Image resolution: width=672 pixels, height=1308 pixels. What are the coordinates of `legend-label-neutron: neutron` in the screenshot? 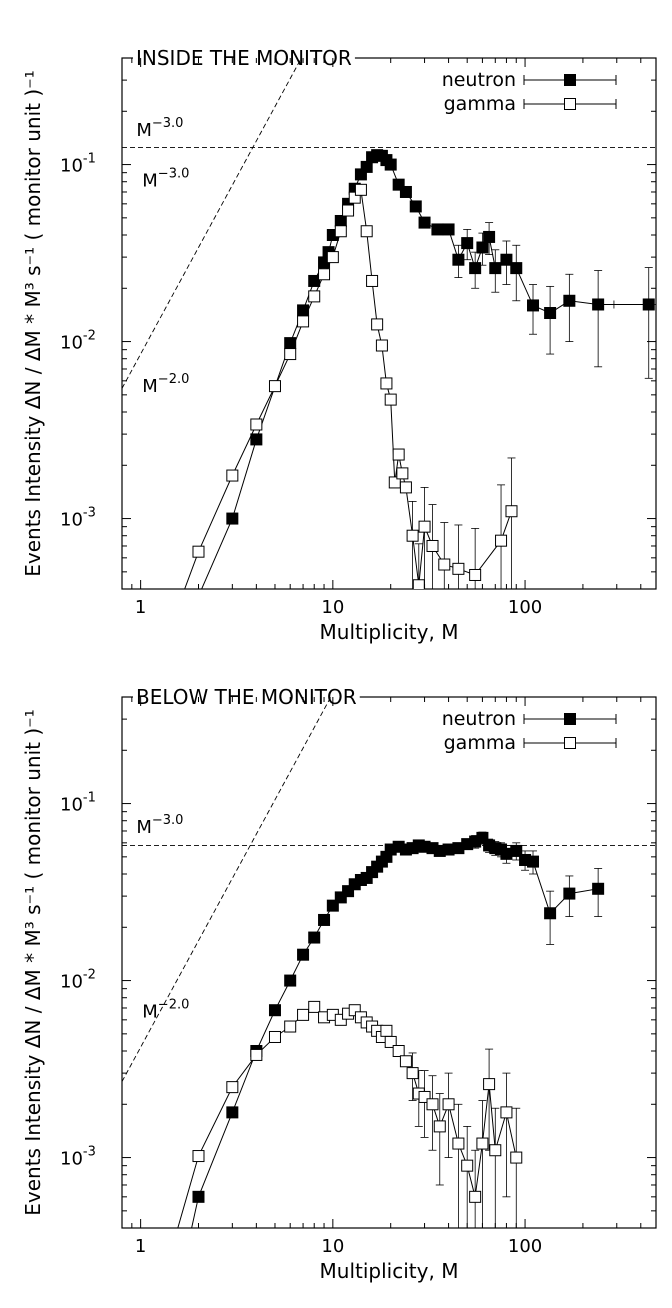 It's located at (479, 80).